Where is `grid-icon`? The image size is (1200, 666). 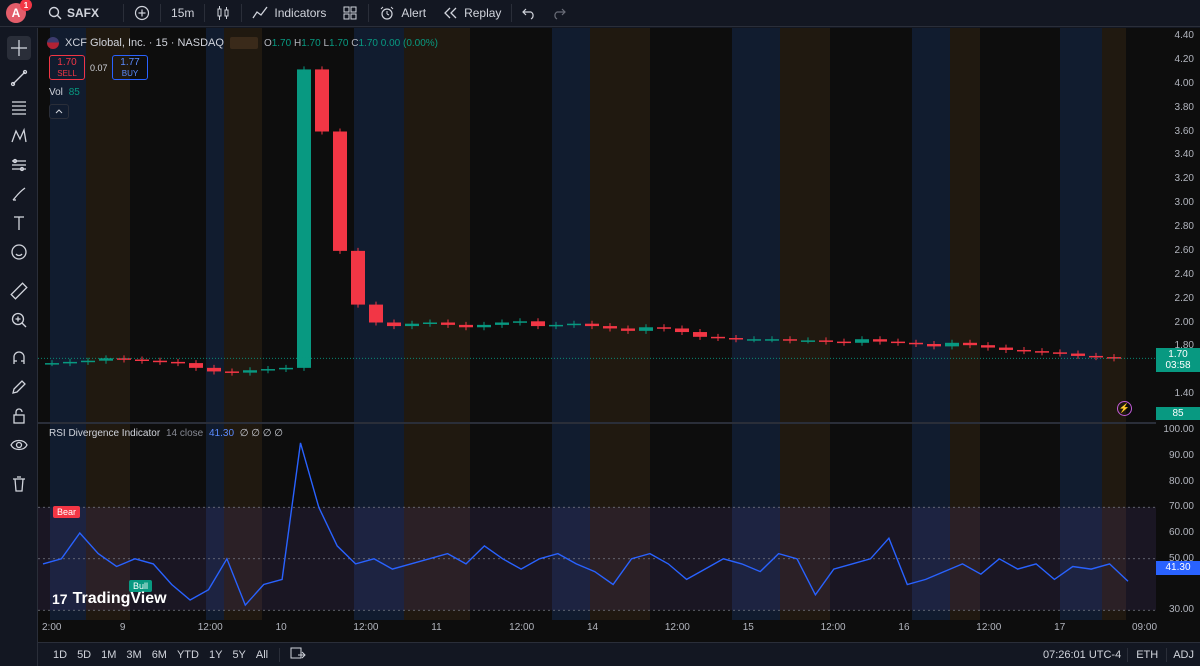 grid-icon is located at coordinates (350, 13).